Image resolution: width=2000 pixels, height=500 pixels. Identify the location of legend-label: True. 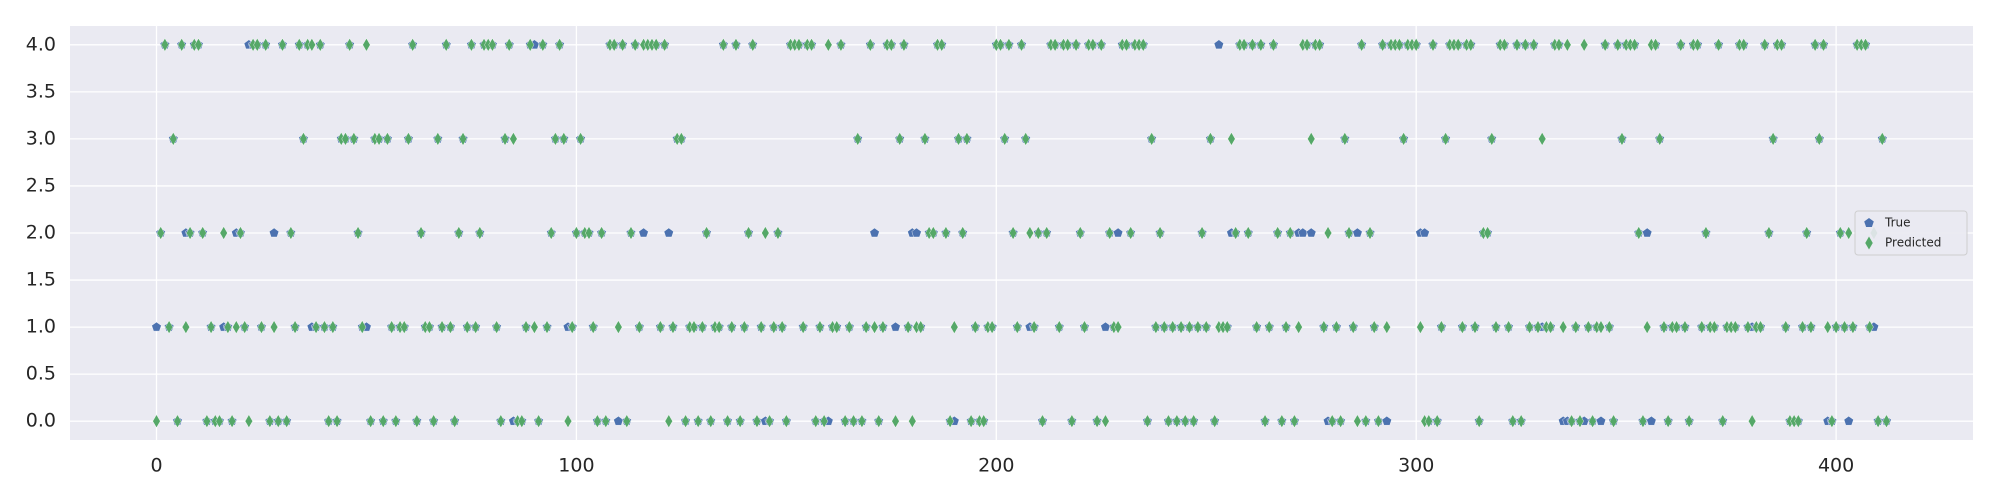
(1897, 223).